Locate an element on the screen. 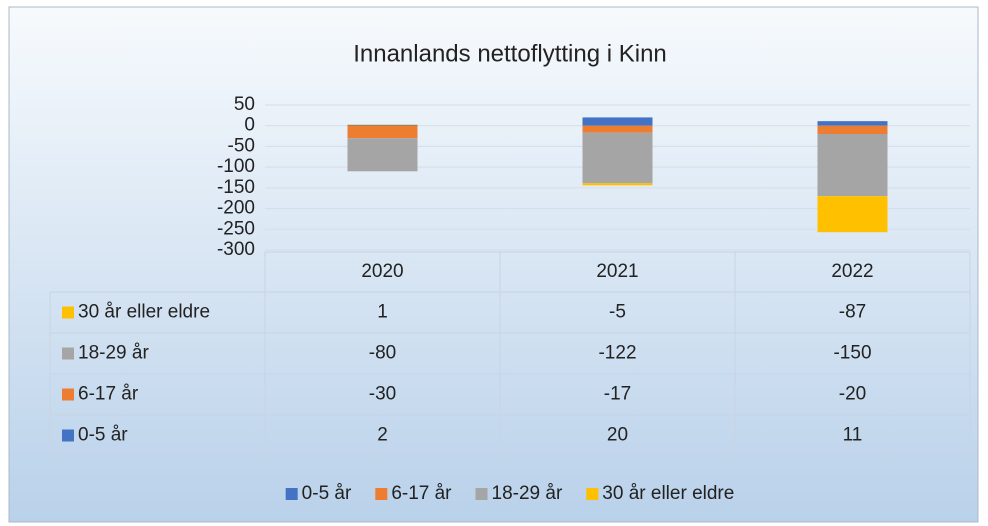 The height and width of the screenshot is (526, 988). legend-label: 0-5 år is located at coordinates (327, 493).